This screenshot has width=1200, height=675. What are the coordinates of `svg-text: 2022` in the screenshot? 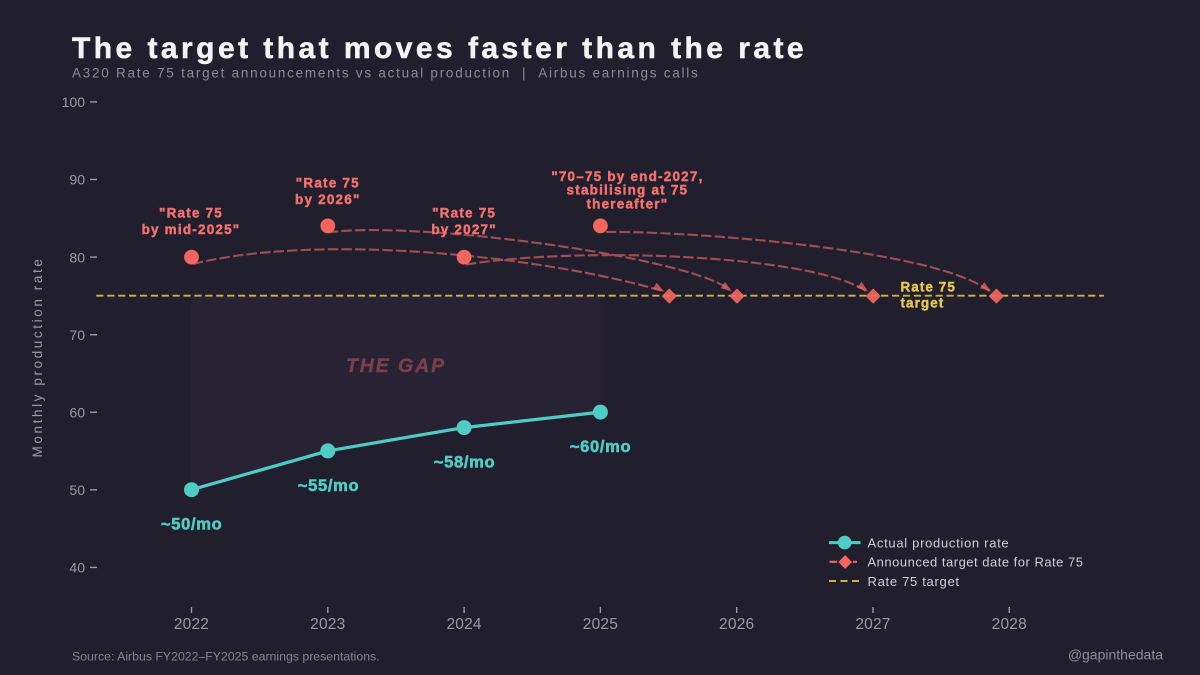 It's located at (191, 624).